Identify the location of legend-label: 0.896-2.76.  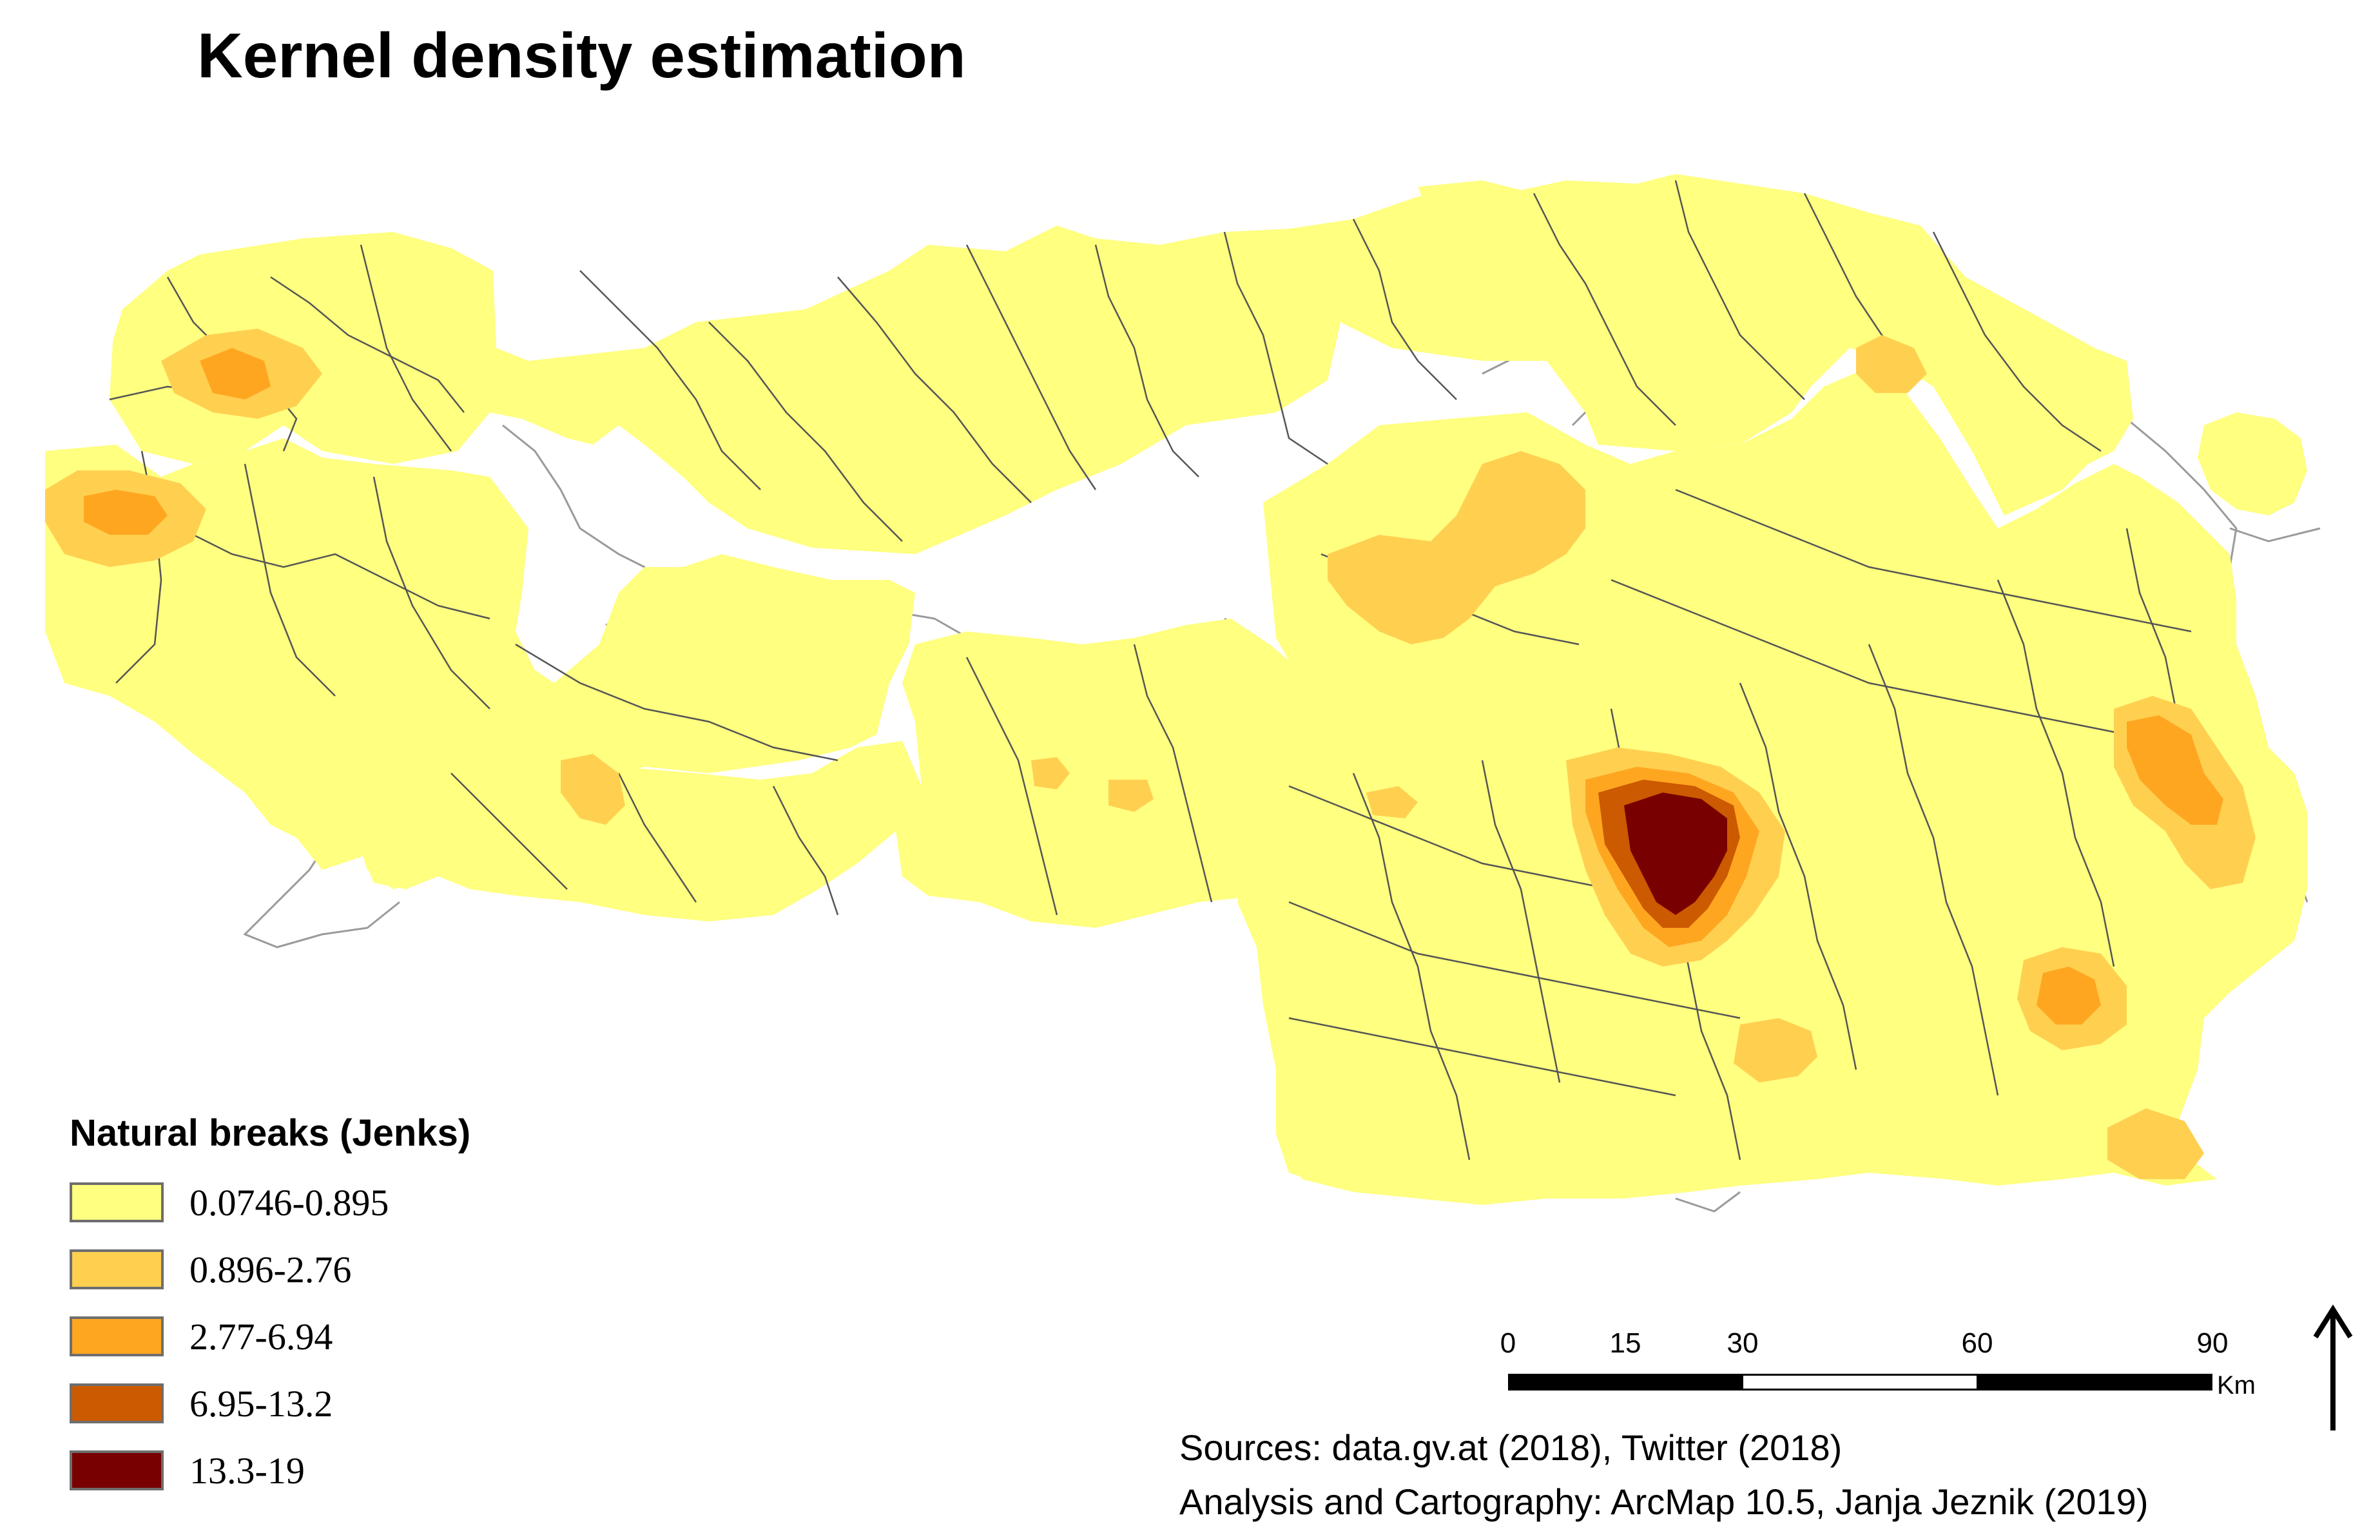
(270, 1269).